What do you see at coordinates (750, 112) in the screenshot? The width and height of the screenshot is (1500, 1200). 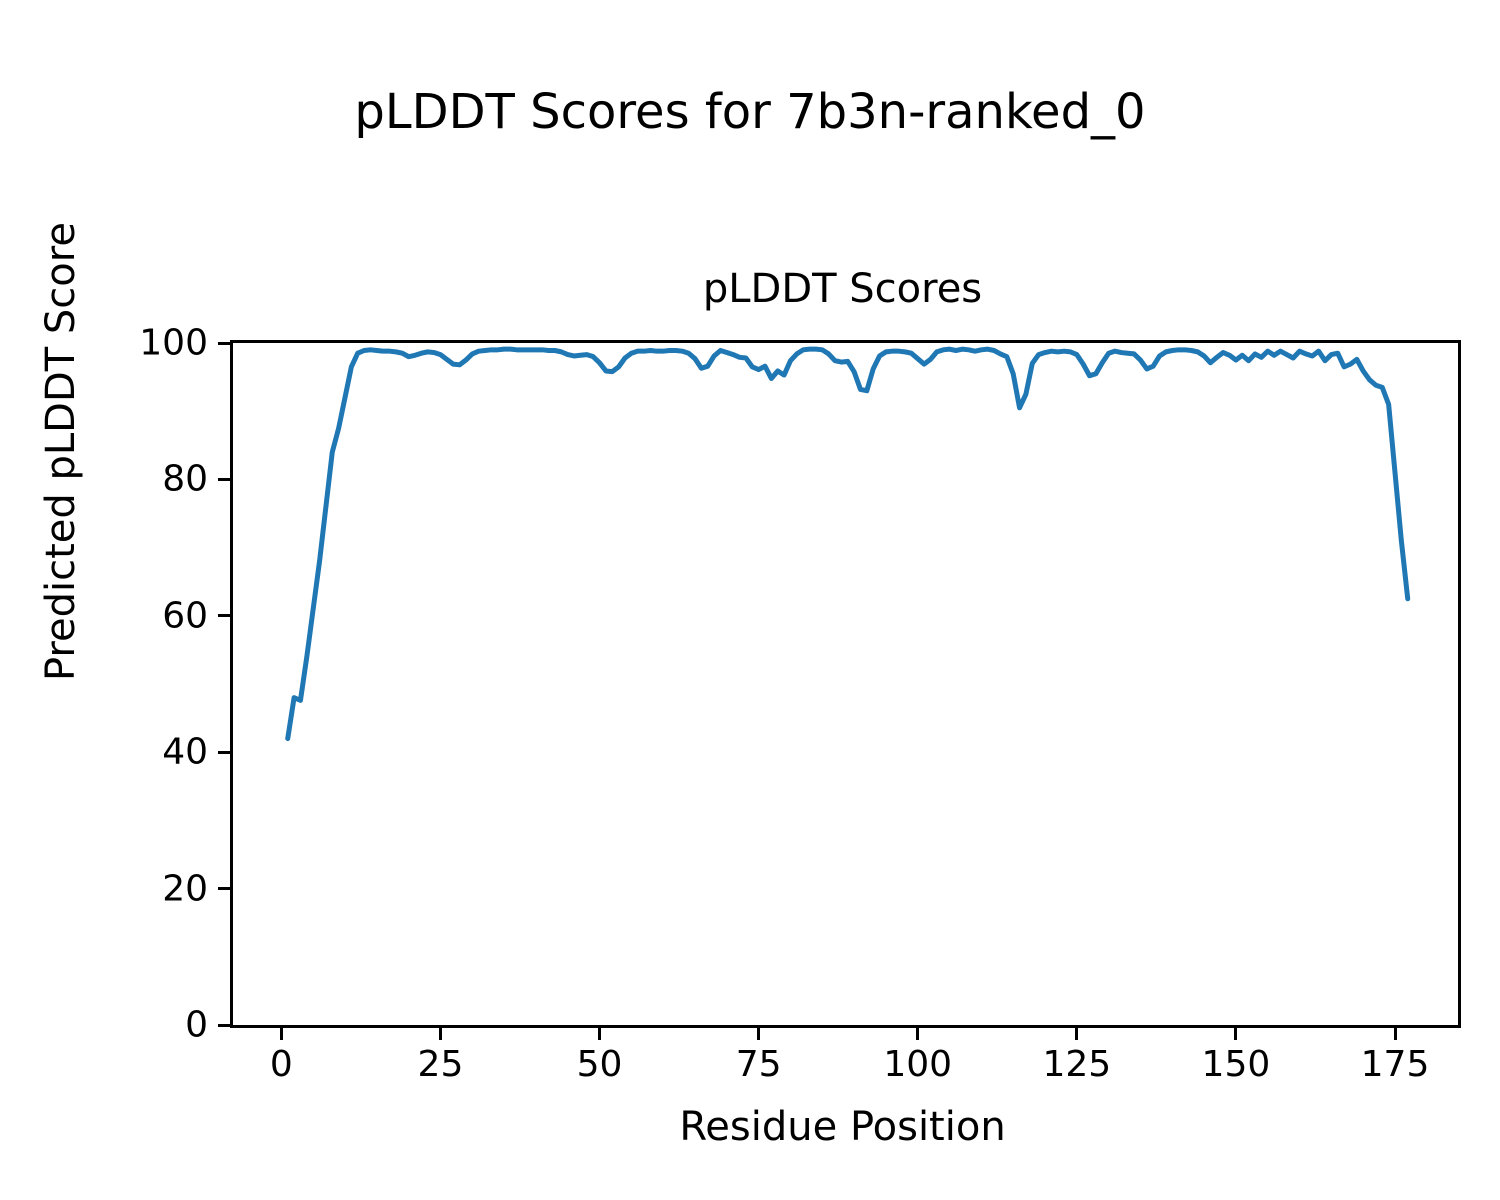 I see `figure-suptitle: pLDDT Scores for 7b3n-ranked_0` at bounding box center [750, 112].